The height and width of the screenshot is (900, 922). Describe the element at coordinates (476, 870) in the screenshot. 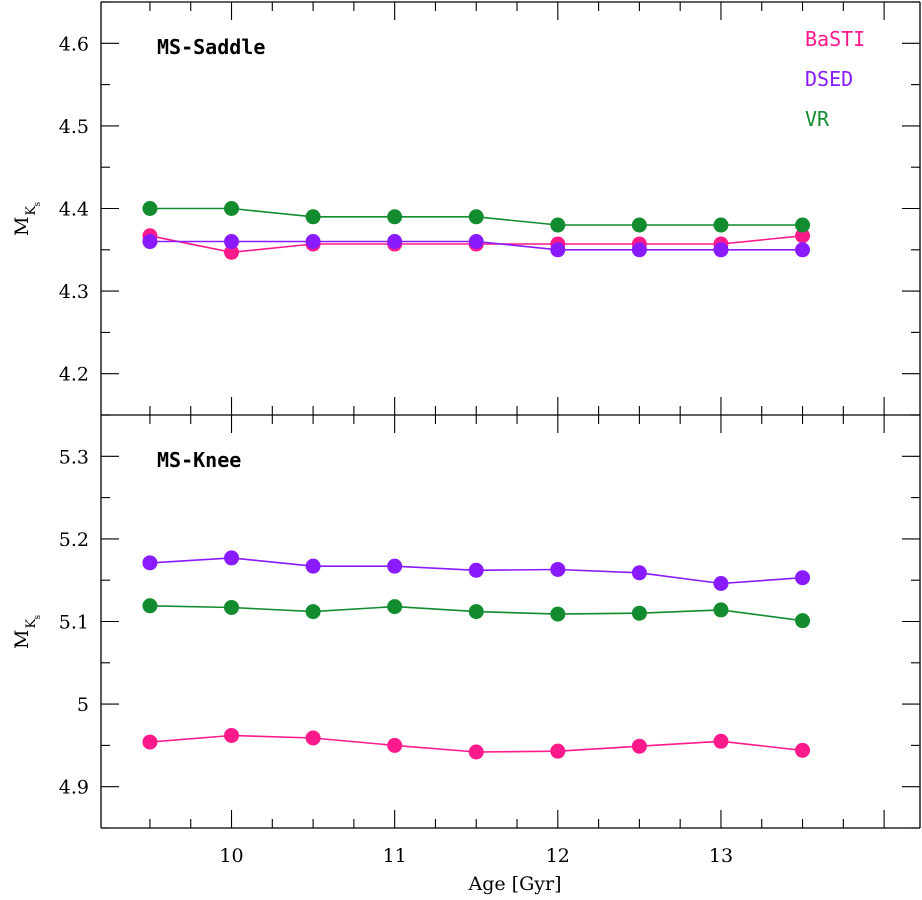

I see `x-axis: 10 11 12 13 Age [Gyr]` at that location.